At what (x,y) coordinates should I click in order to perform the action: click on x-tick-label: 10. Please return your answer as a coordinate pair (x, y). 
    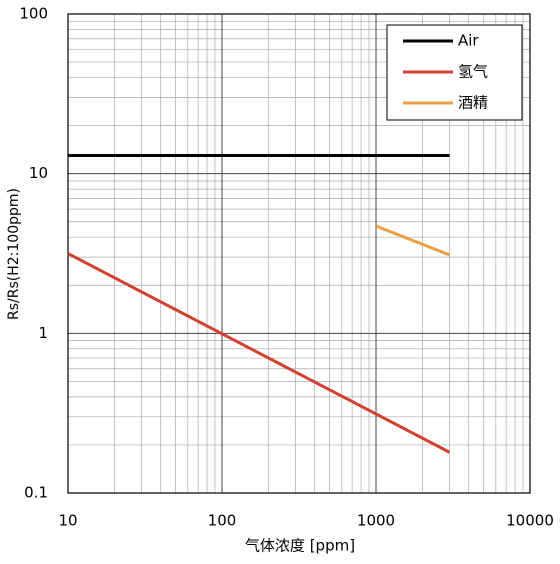
    Looking at the image, I should click on (67, 521).